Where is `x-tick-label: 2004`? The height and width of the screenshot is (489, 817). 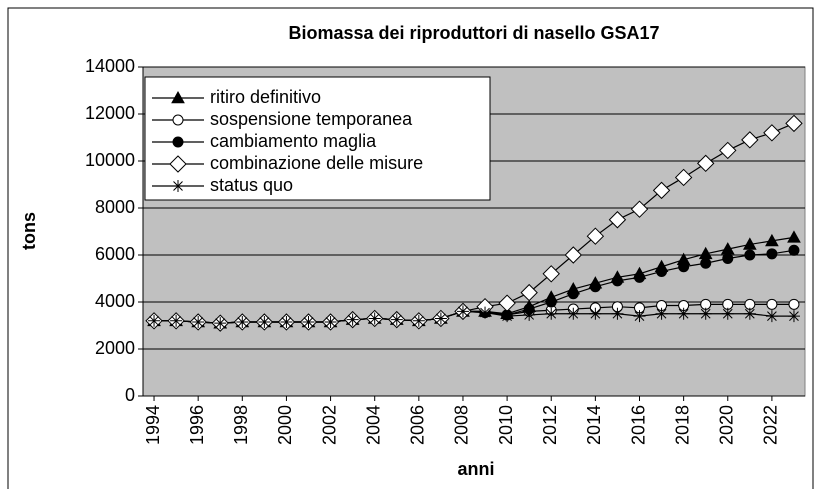
x-tick-label: 2004 is located at coordinates (373, 425).